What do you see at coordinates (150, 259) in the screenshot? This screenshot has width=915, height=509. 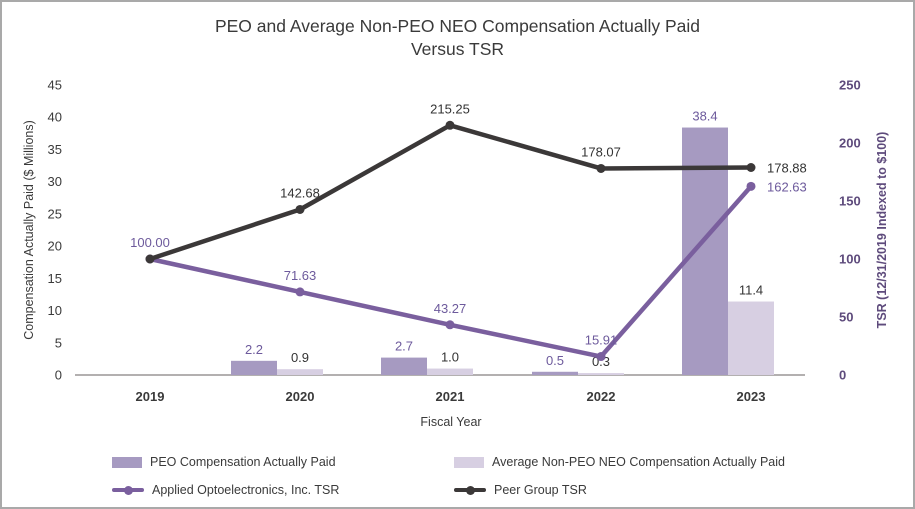 I see `point-peer-2019` at bounding box center [150, 259].